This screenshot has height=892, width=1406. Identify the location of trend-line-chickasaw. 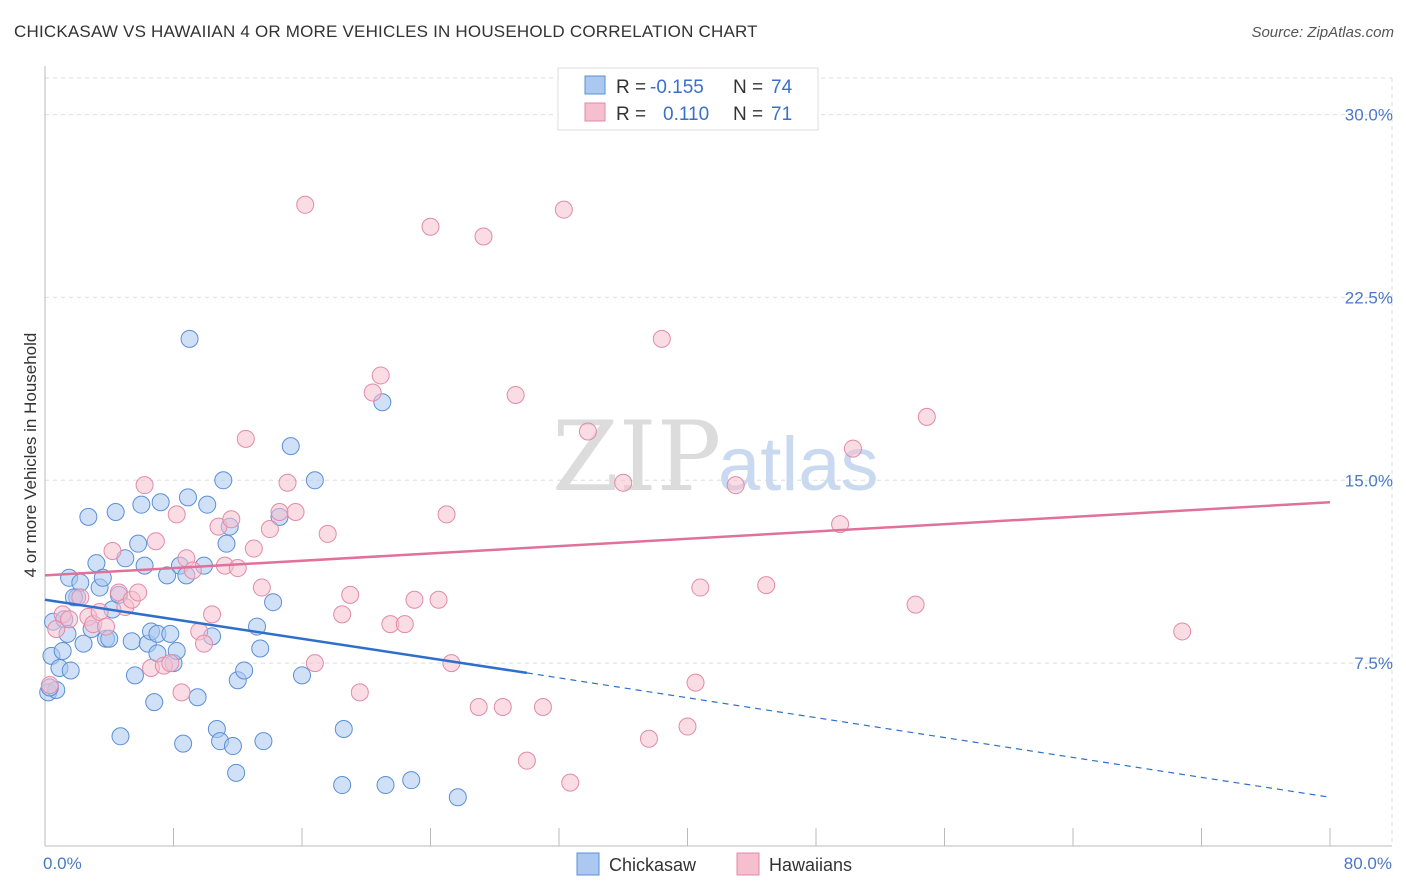
(286, 636).